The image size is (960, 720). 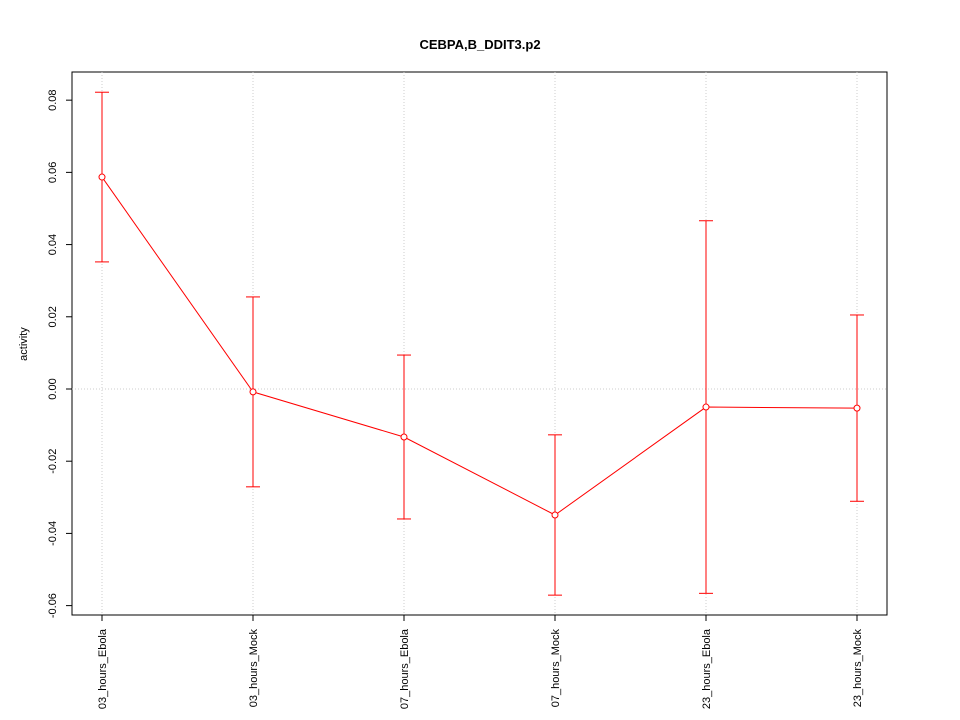 I want to click on y-tick-label: 0.08, so click(x=53, y=99).